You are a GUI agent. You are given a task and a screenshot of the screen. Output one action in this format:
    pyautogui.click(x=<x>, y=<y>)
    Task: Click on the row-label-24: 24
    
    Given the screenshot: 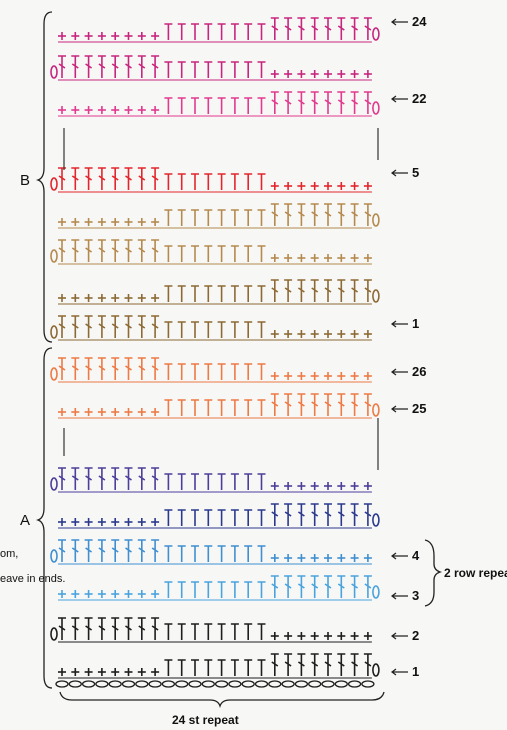 What is the action you would take?
    pyautogui.click(x=419, y=21)
    